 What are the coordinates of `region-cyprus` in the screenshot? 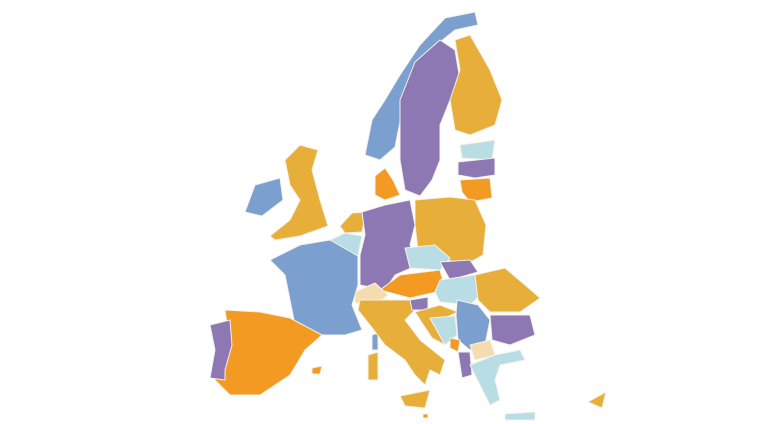 It's located at (597, 400).